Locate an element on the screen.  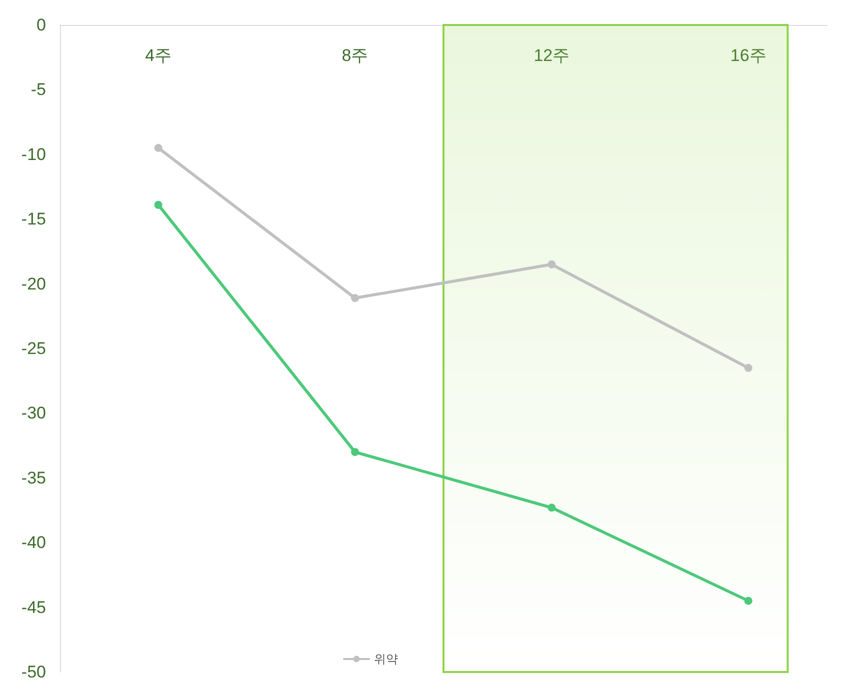
y-tick-label: -10 is located at coordinates (33, 154).